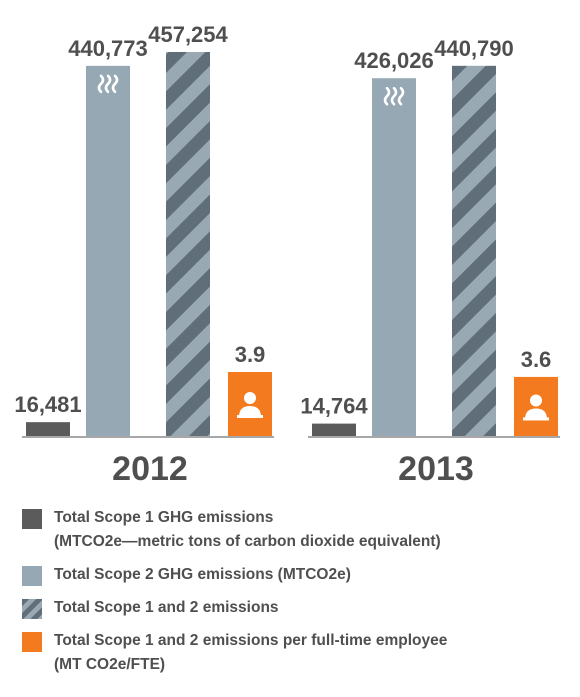  I want to click on legend-swatch-scope2, so click(32, 576).